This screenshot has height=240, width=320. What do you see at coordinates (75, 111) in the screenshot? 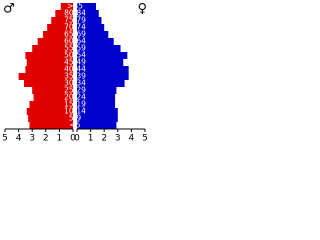
I see `age-label: 10-14` at bounding box center [75, 111].